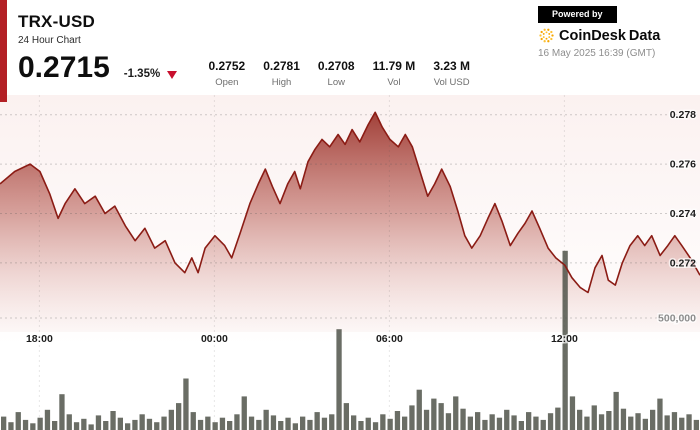  Describe the element at coordinates (336, 73) in the screenshot. I see `stat-low: 0.2708 Low` at that location.